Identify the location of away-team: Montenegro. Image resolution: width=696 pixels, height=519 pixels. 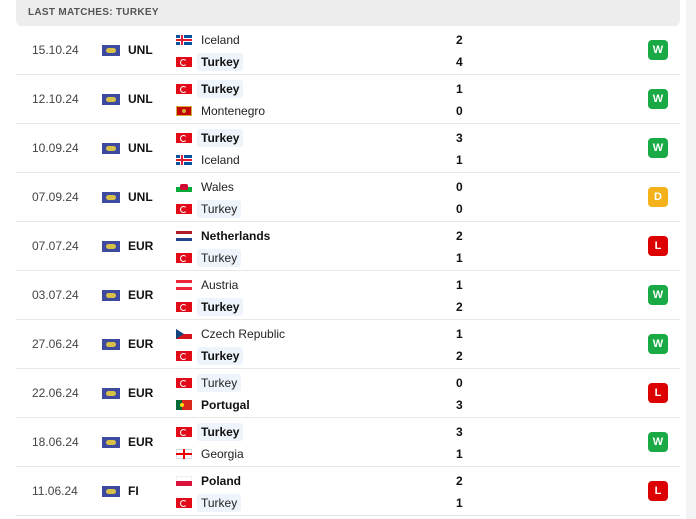
(222, 111).